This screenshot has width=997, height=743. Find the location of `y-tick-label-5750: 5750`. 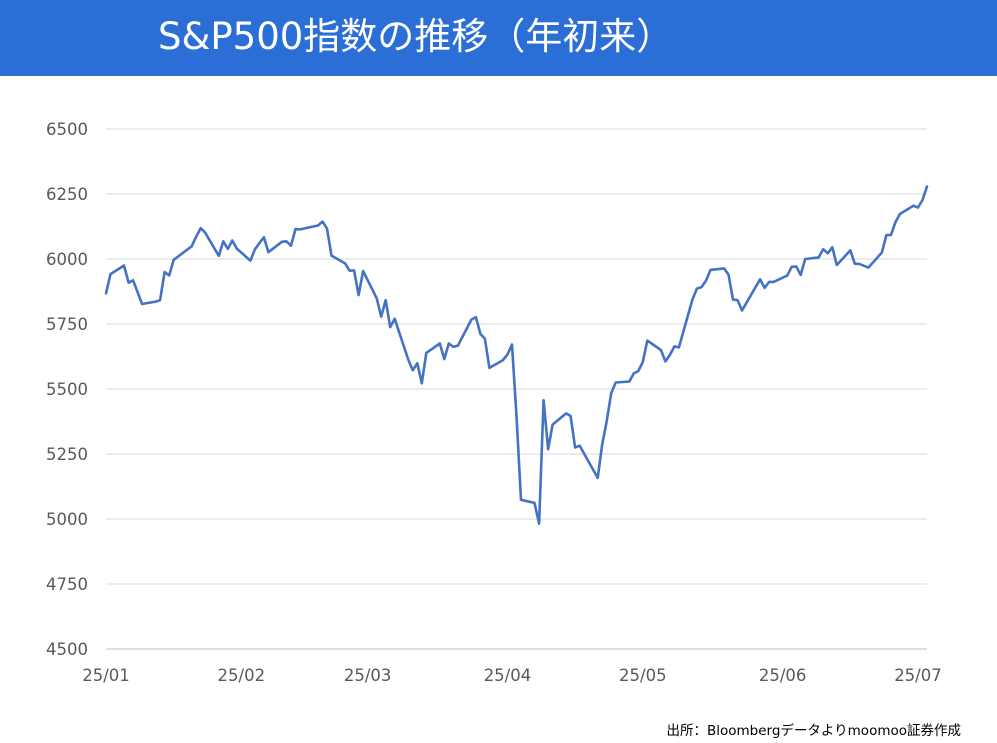

y-tick-label-5750: 5750 is located at coordinates (67, 324).